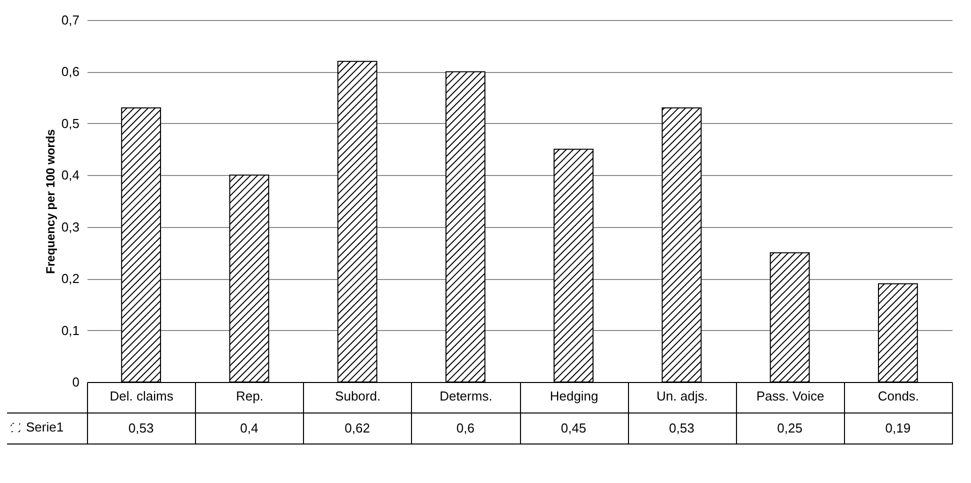  I want to click on data-label: 0,6, so click(465, 428).